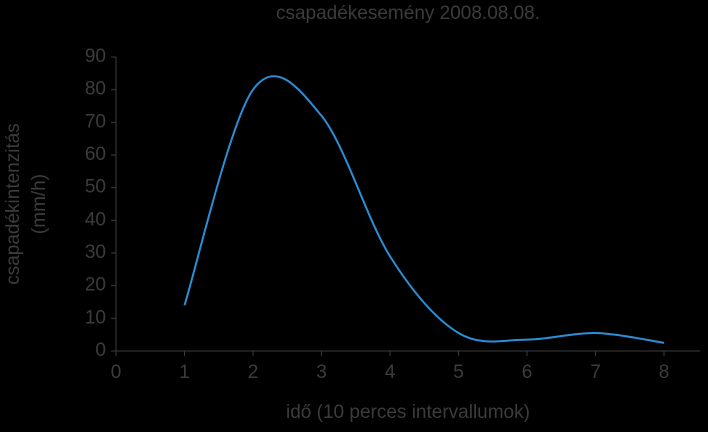 Image resolution: width=708 pixels, height=432 pixels. I want to click on y-tick-label: 90, so click(95, 56).